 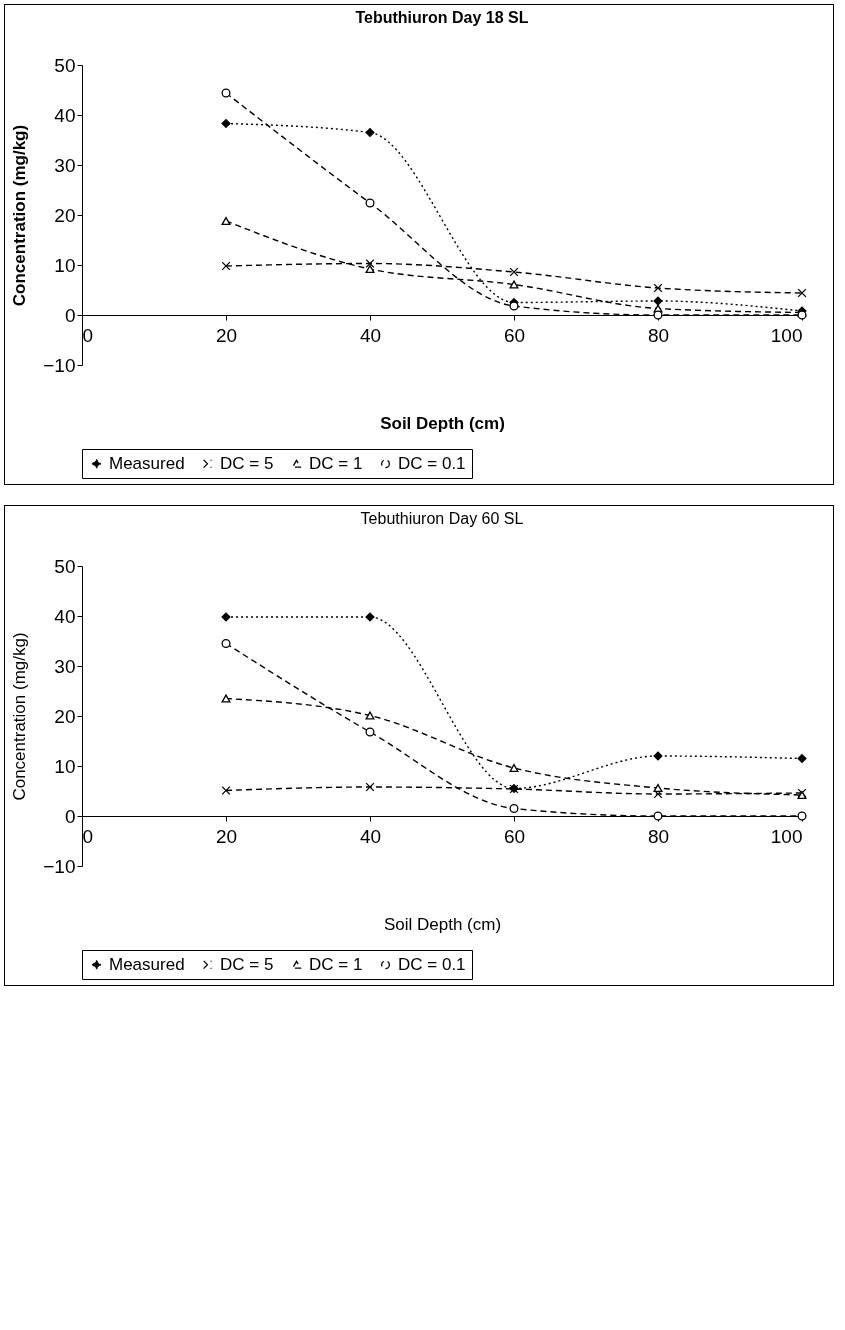 I want to click on chart-title: Tebuthiuron Day 60 SL, so click(x=442, y=518).